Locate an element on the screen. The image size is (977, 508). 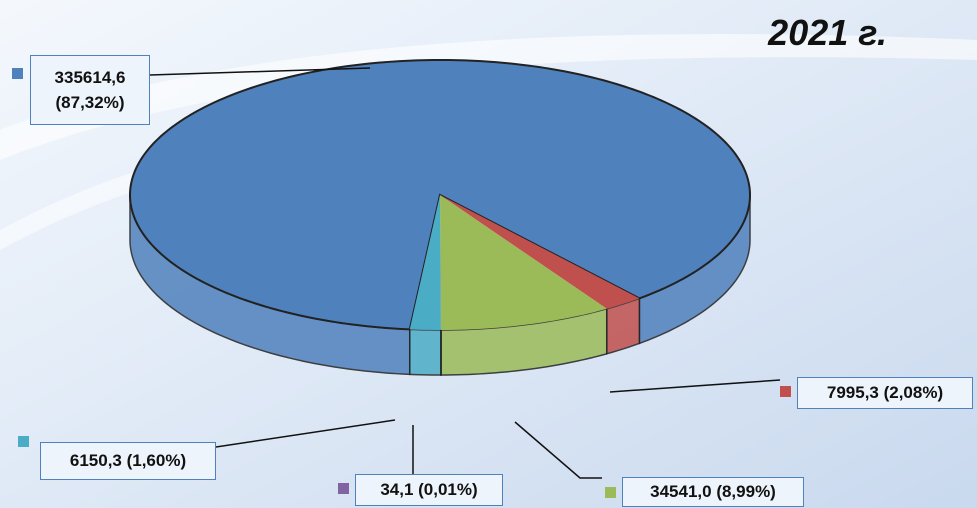
data-label: 34,1 (0,01%) is located at coordinates (429, 490).